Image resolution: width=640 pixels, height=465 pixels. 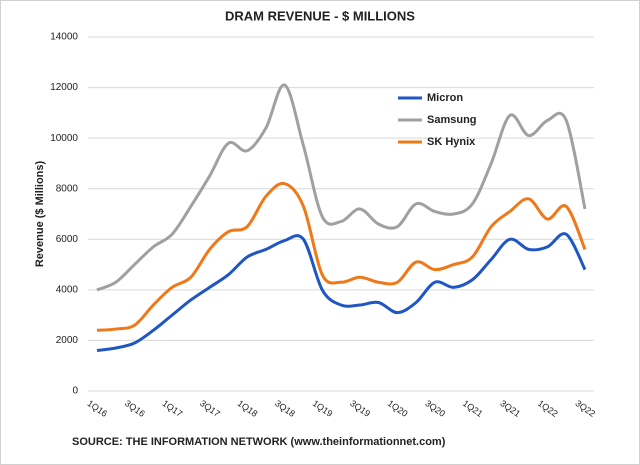 What do you see at coordinates (75, 391) in the screenshot?
I see `y-tick-label: 0` at bounding box center [75, 391].